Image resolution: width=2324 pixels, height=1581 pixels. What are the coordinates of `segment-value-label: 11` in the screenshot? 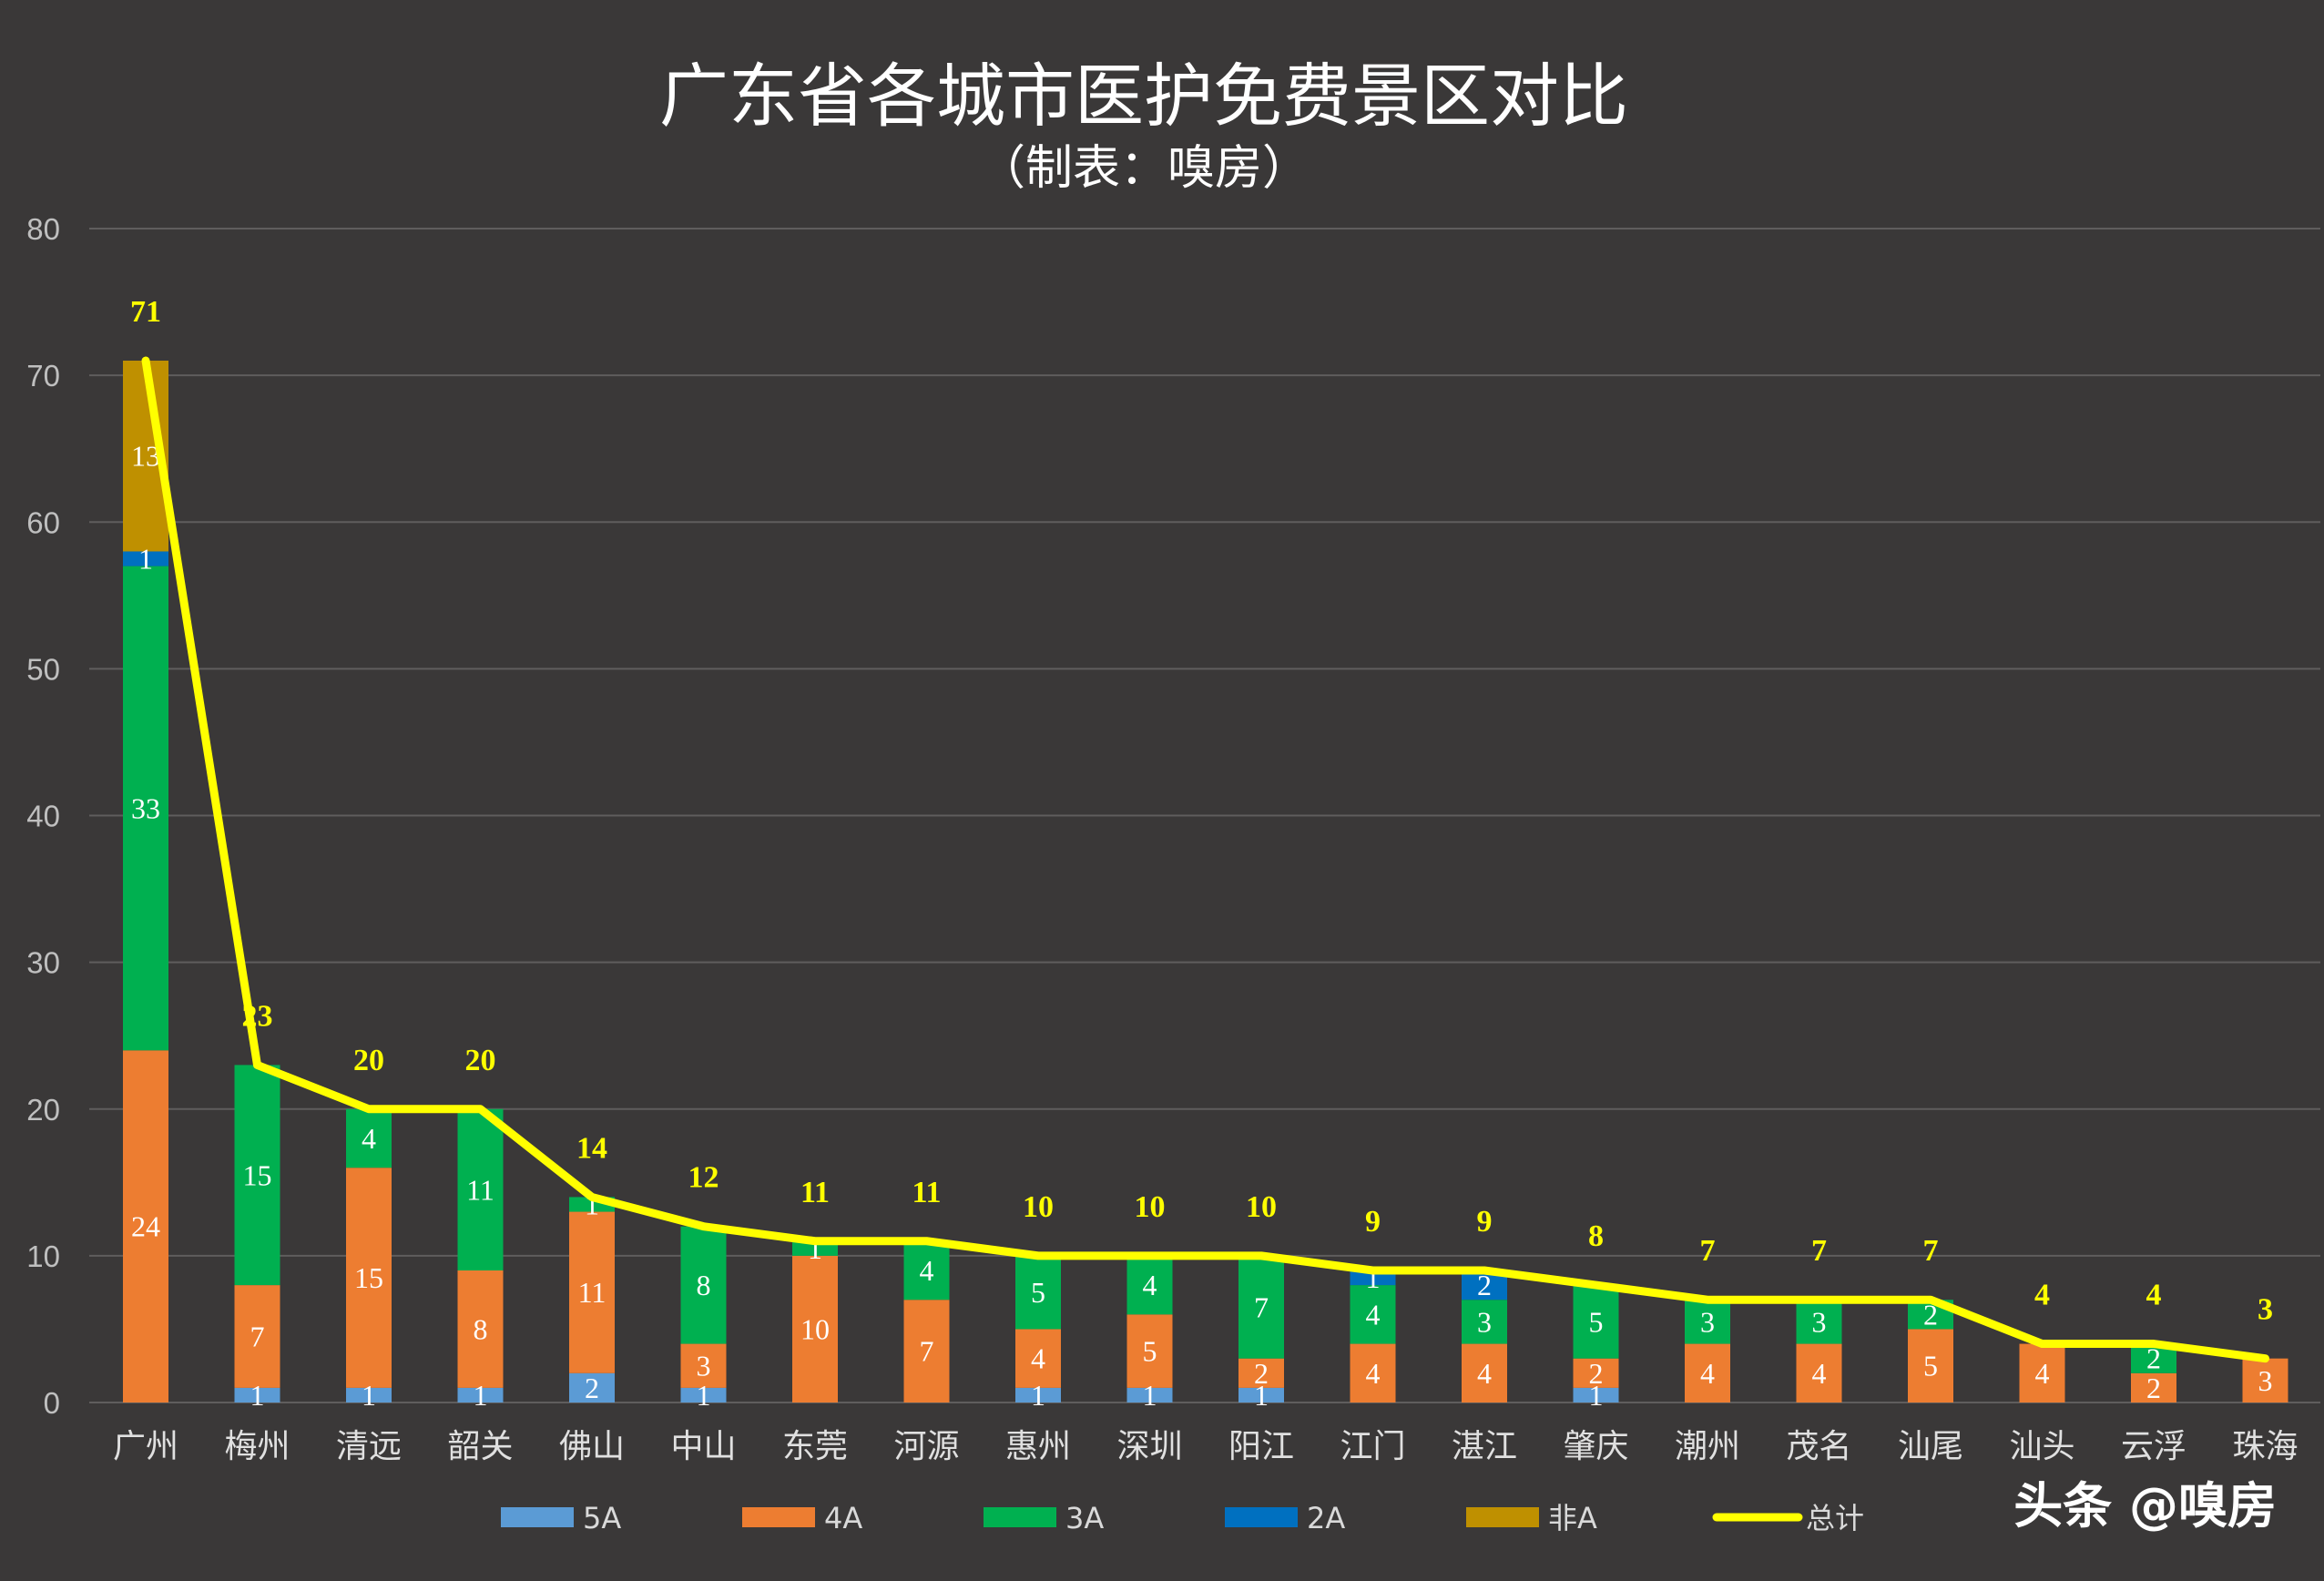 It's located at (592, 1292).